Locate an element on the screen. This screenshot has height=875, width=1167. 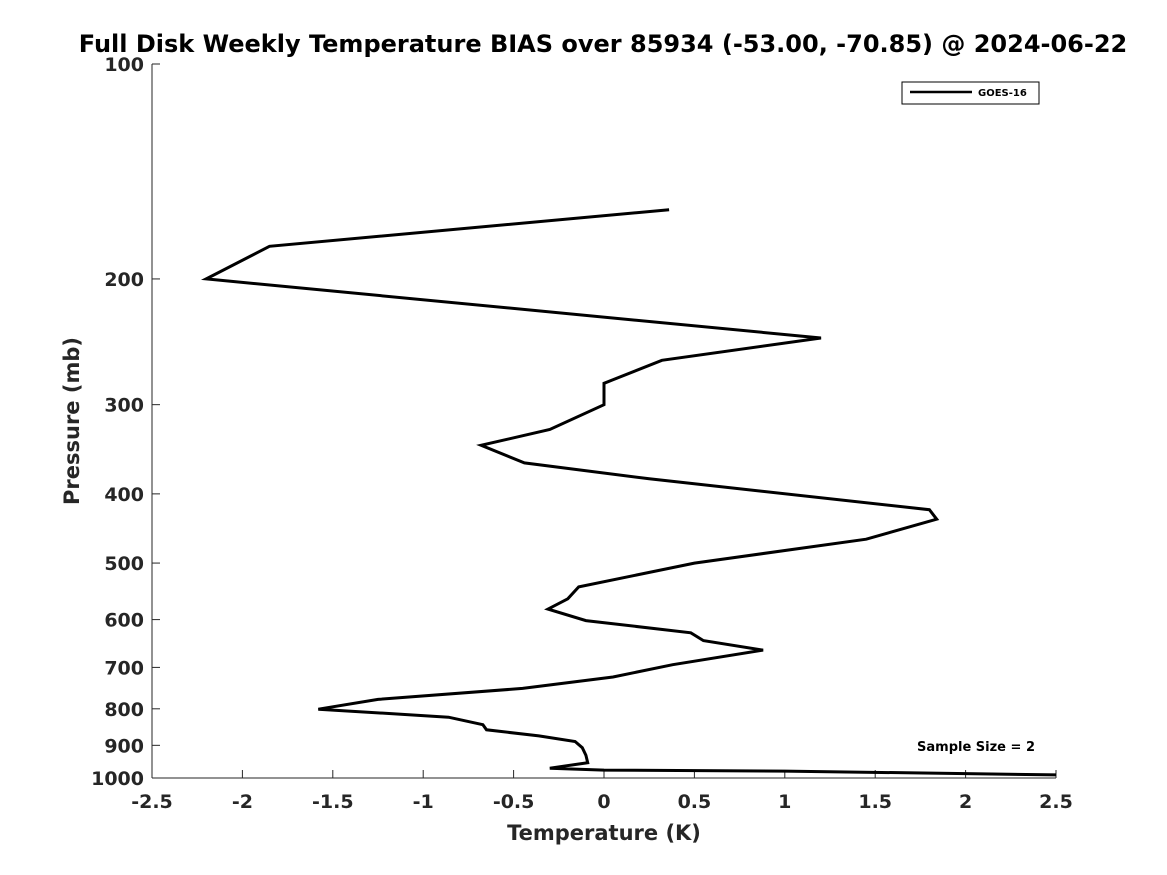
y-tick-label: 800 is located at coordinates (124, 710).